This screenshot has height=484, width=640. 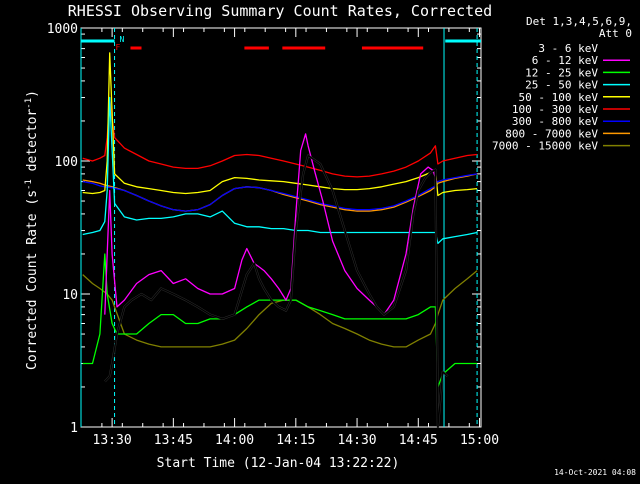 I want to click on x-tick-label: 14:30, so click(x=356, y=440).